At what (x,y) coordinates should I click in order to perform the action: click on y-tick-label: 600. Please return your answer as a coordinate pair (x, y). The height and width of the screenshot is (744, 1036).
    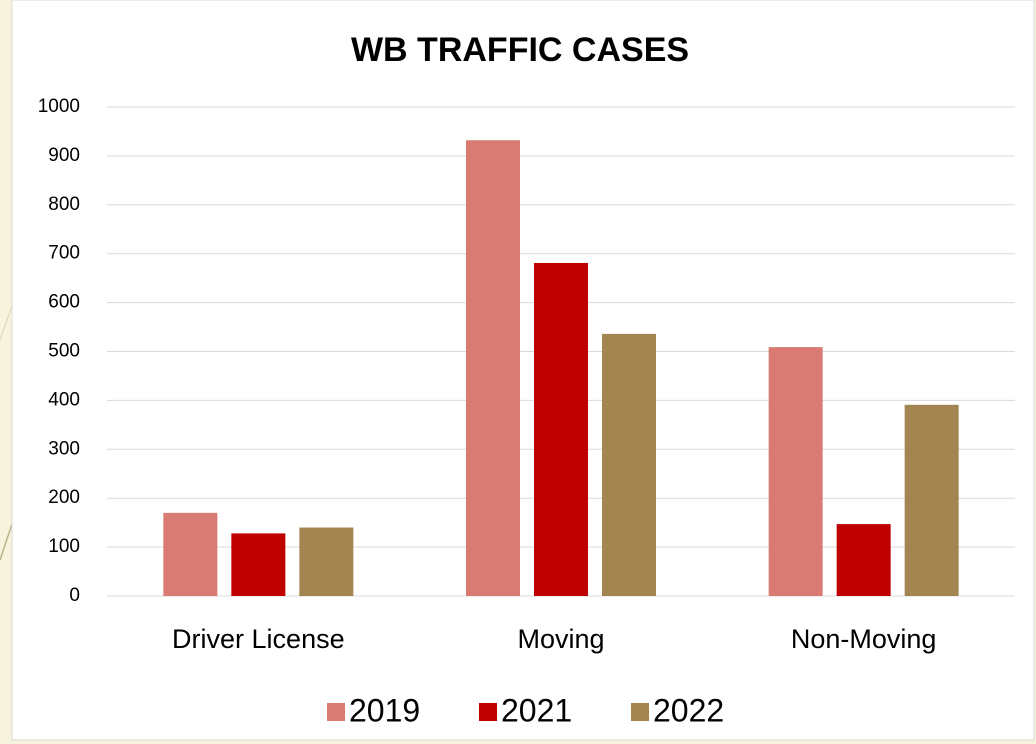
    Looking at the image, I should click on (64, 302).